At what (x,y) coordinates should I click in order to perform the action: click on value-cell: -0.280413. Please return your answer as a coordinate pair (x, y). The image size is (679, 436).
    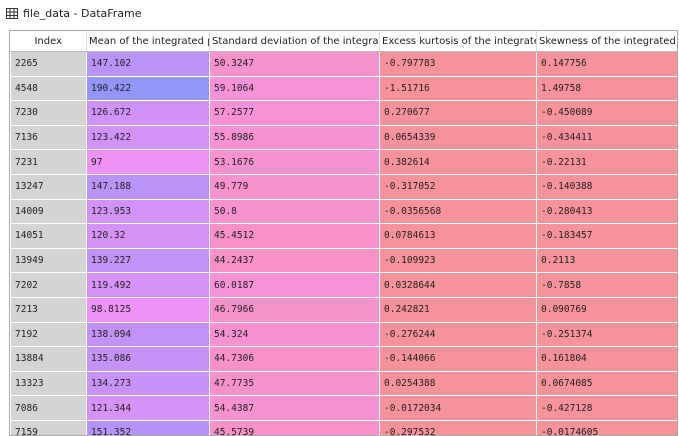
    Looking at the image, I should click on (607, 211).